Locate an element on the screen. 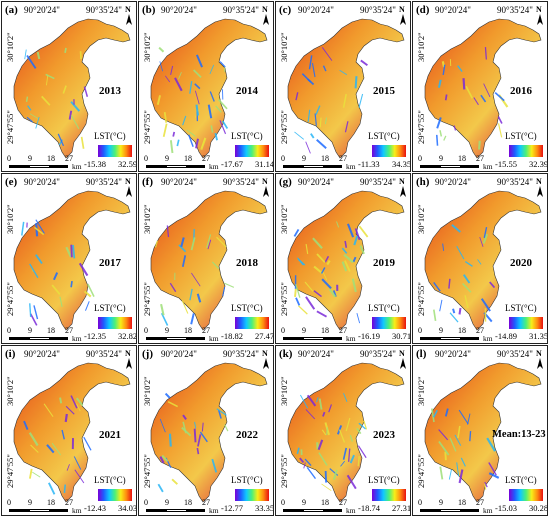  study-area-shape is located at coordinates (72, 88).